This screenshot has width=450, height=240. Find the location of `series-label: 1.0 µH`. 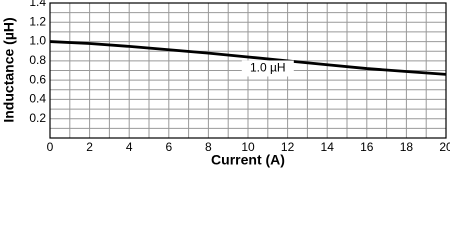

series-label: 1.0 µH is located at coordinates (268, 68).